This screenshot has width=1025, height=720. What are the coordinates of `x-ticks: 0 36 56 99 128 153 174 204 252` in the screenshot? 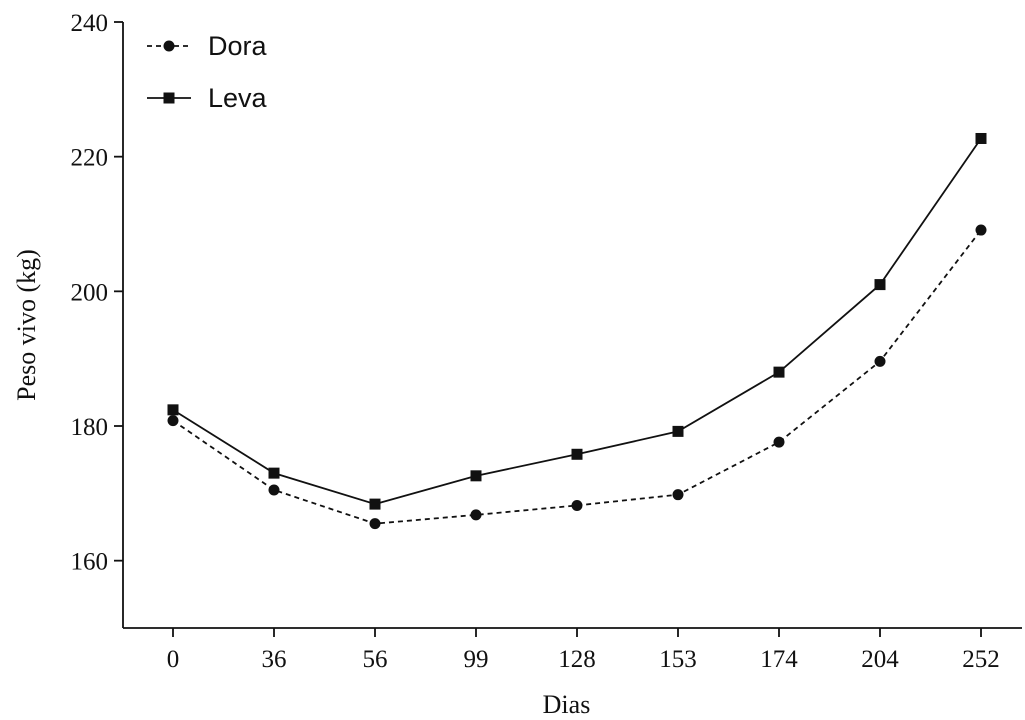 It's located at (583, 650).